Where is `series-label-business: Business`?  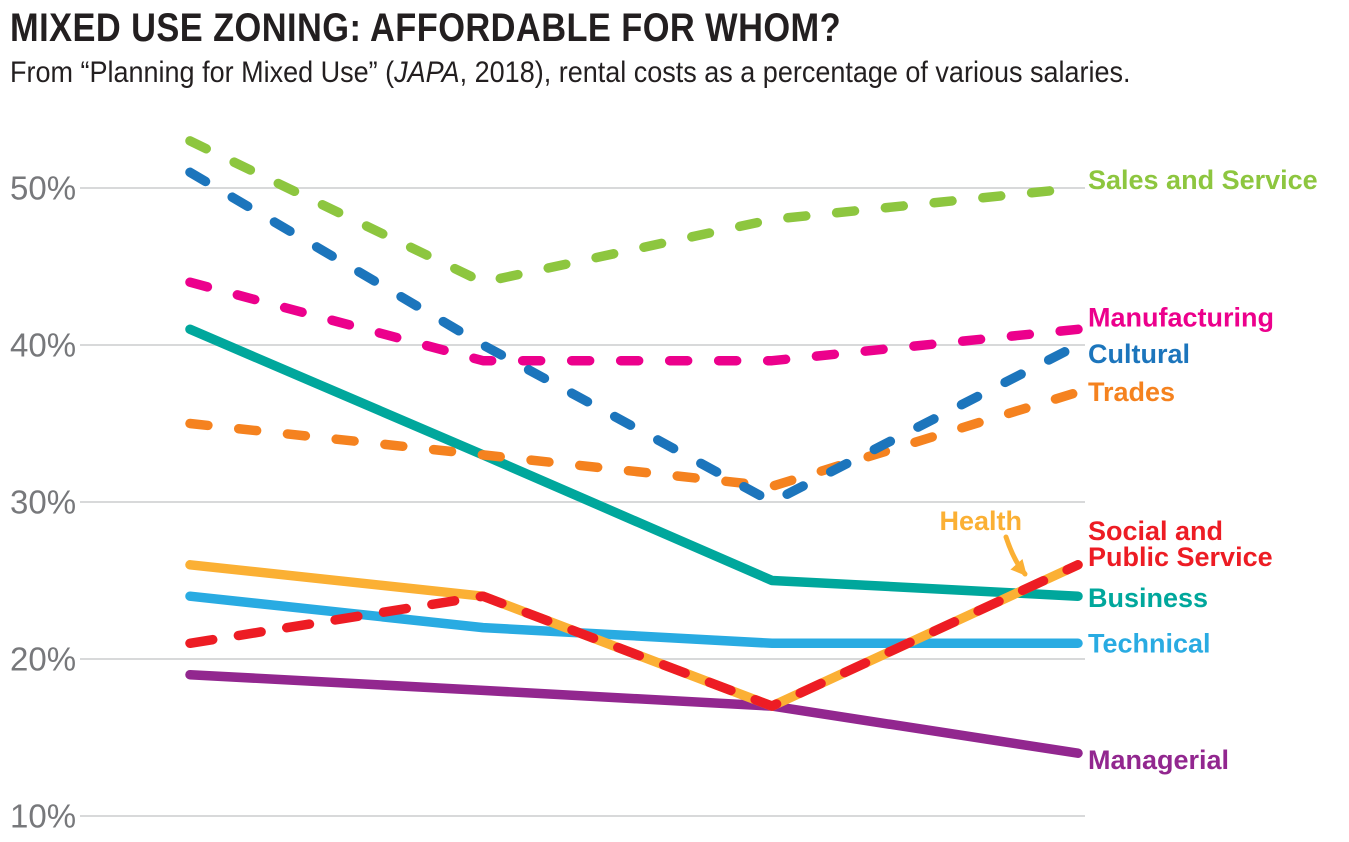 series-label-business: Business is located at coordinates (1148, 598).